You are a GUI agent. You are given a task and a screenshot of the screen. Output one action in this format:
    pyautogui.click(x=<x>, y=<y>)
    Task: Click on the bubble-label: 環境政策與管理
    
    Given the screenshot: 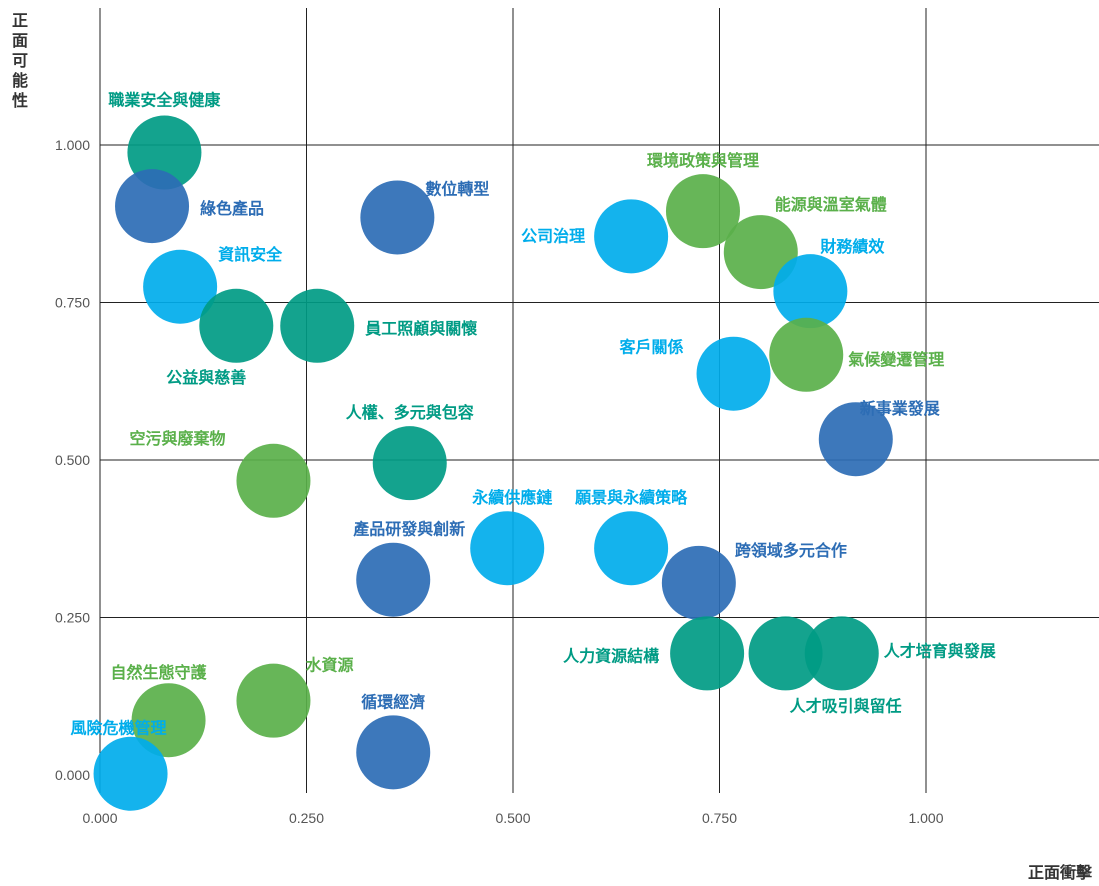 What is the action you would take?
    pyautogui.click(x=703, y=160)
    